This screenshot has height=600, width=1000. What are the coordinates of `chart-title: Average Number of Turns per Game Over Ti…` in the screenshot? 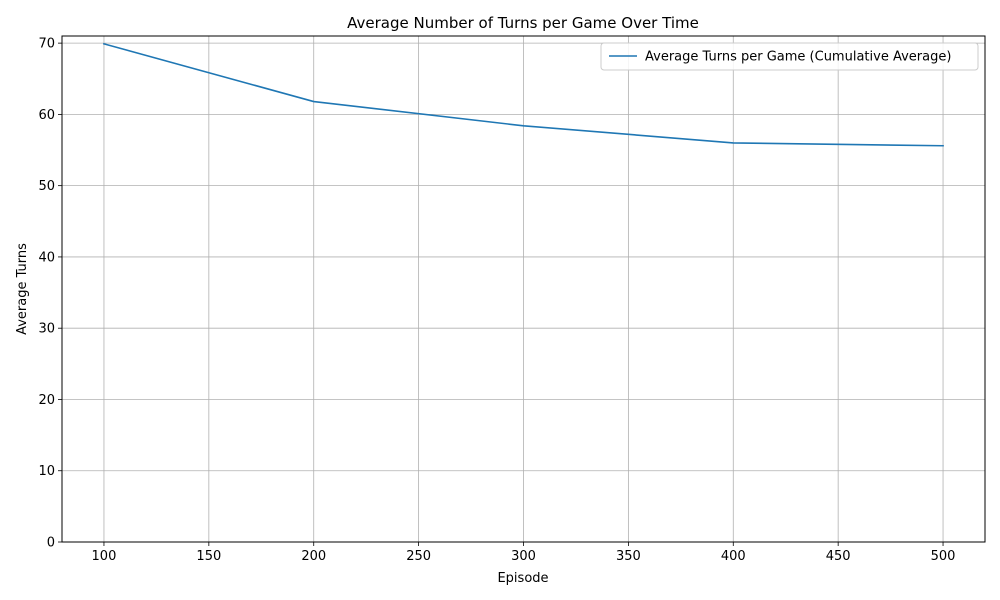 It's located at (523, 23).